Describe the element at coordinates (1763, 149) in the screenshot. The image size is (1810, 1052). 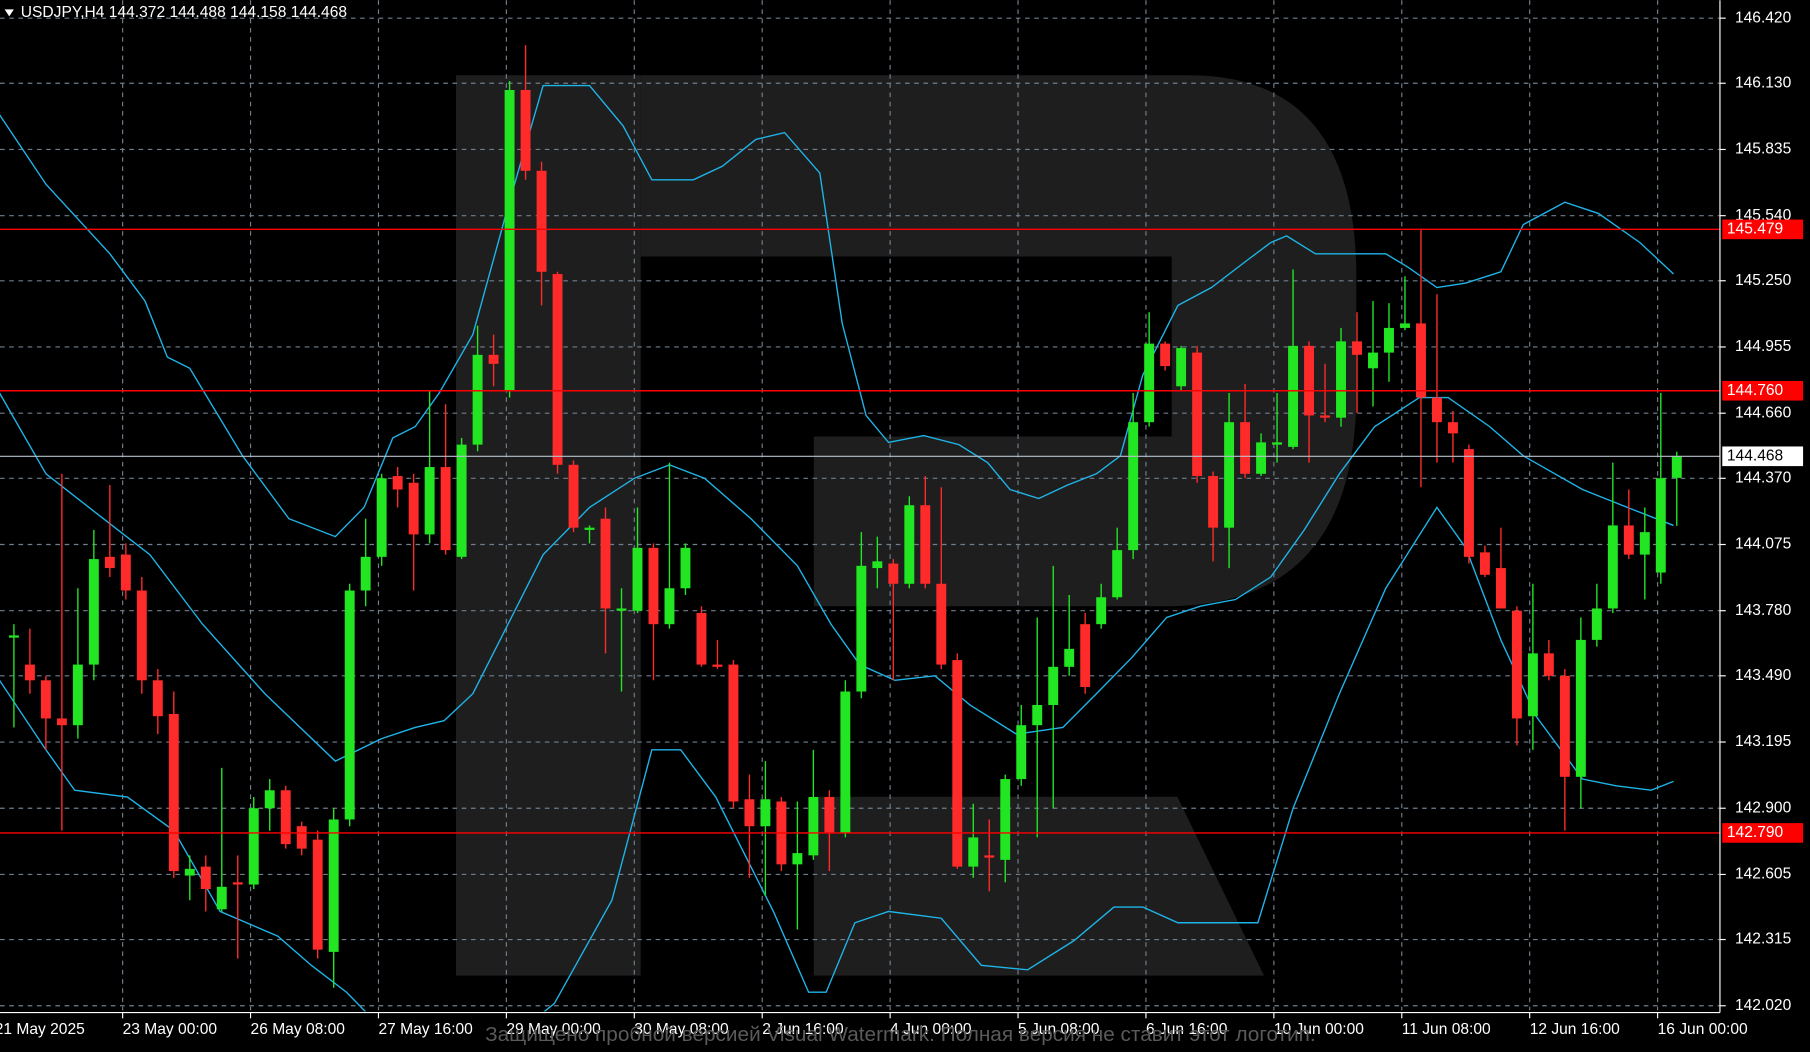
I see `y-tick-label: 145.835` at that location.